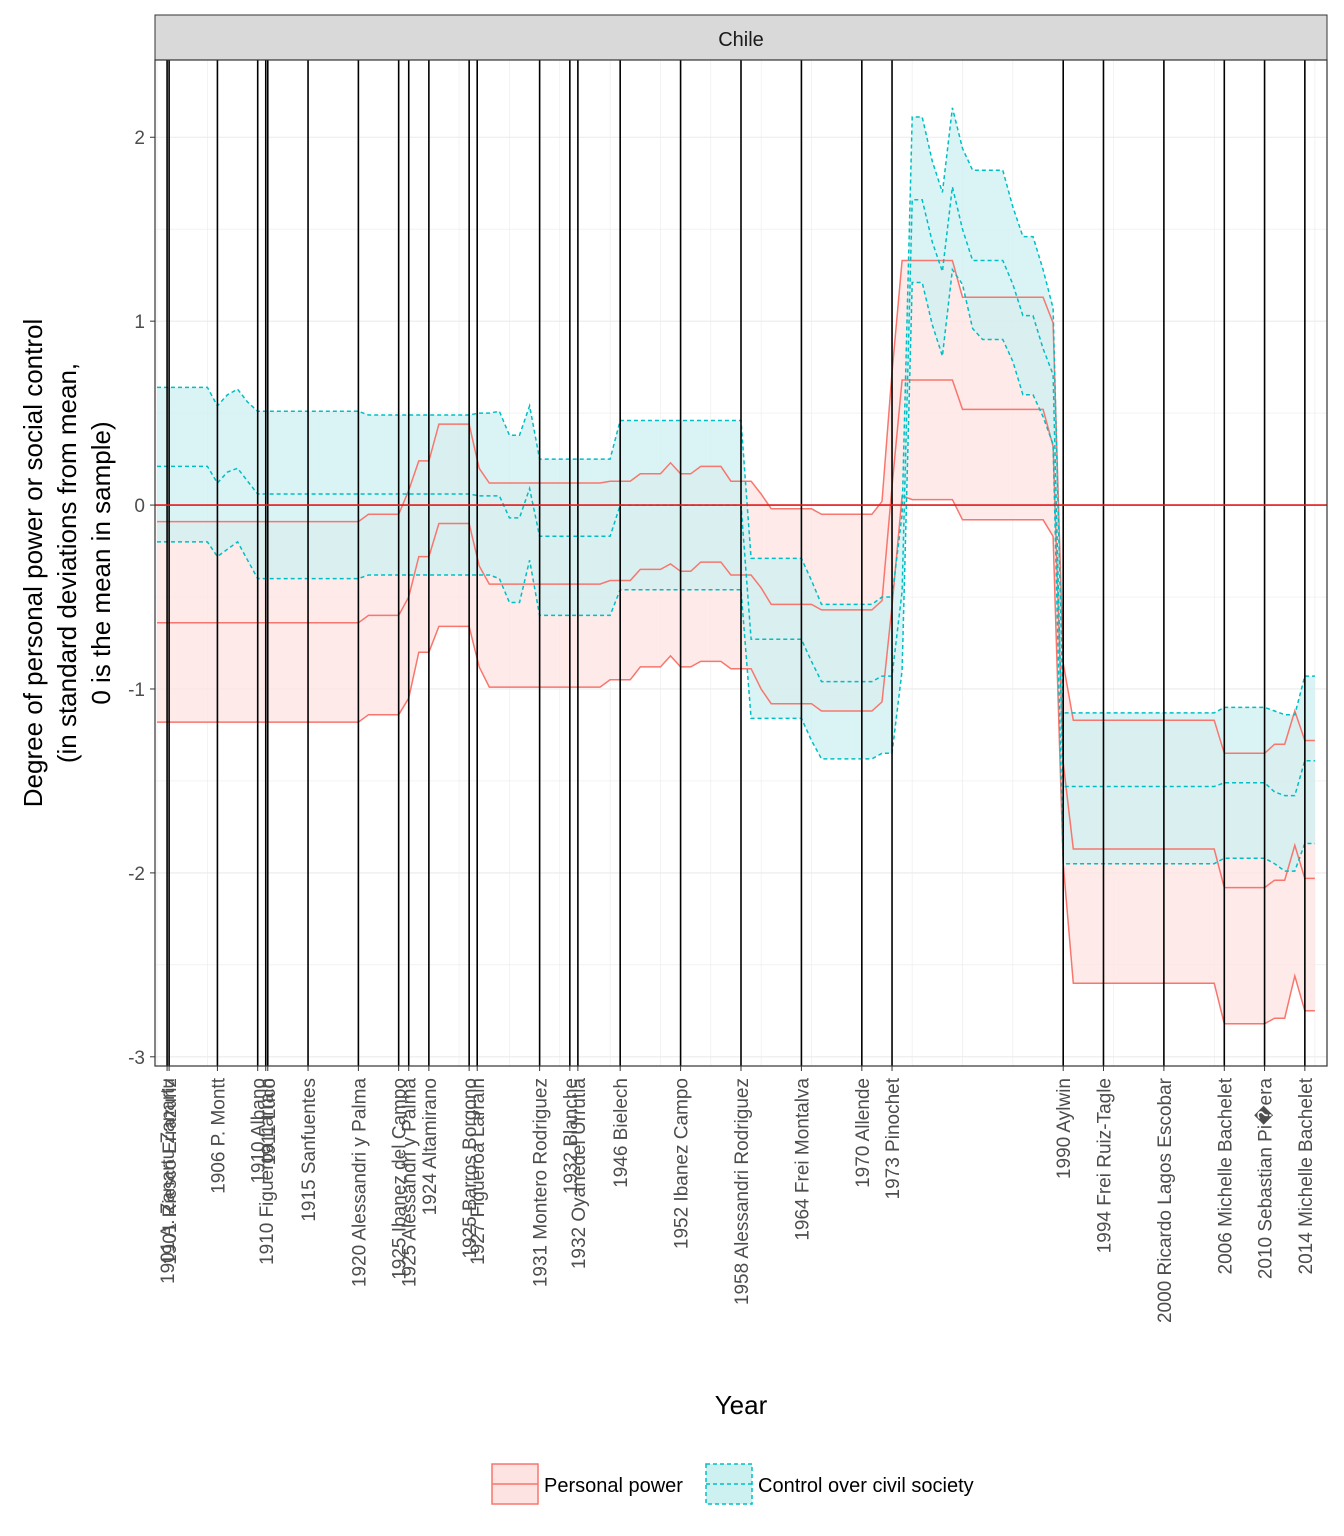 The image size is (1344, 1536). What do you see at coordinates (359, 1183) in the screenshot?
I see `x-tick-label: 1920 Alessandri y Palma` at bounding box center [359, 1183].